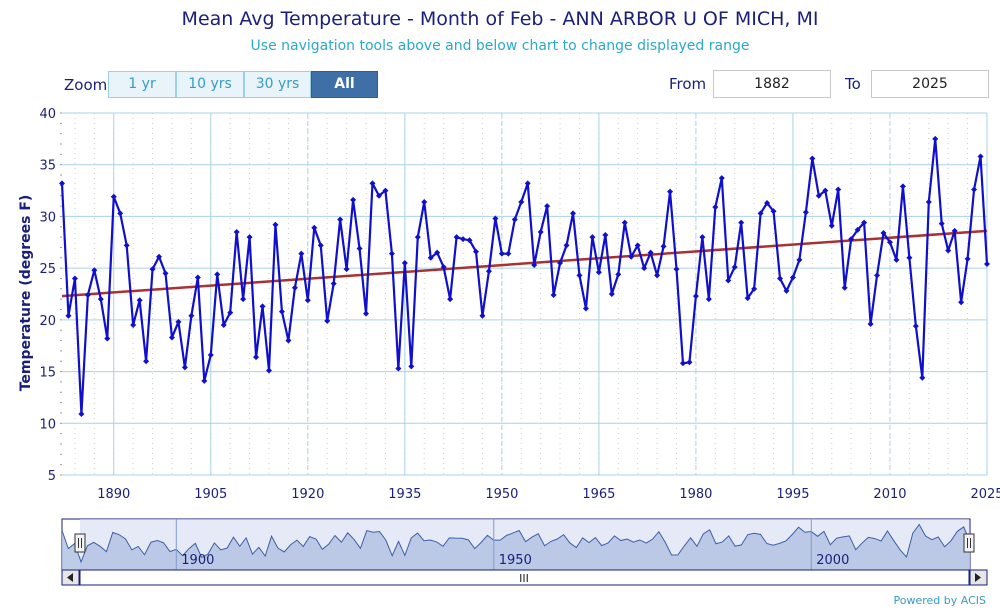  Describe the element at coordinates (47, 295) in the screenshot. I see `y-axis-ticks: 5 10 15 20 25 30 35 40` at that location.